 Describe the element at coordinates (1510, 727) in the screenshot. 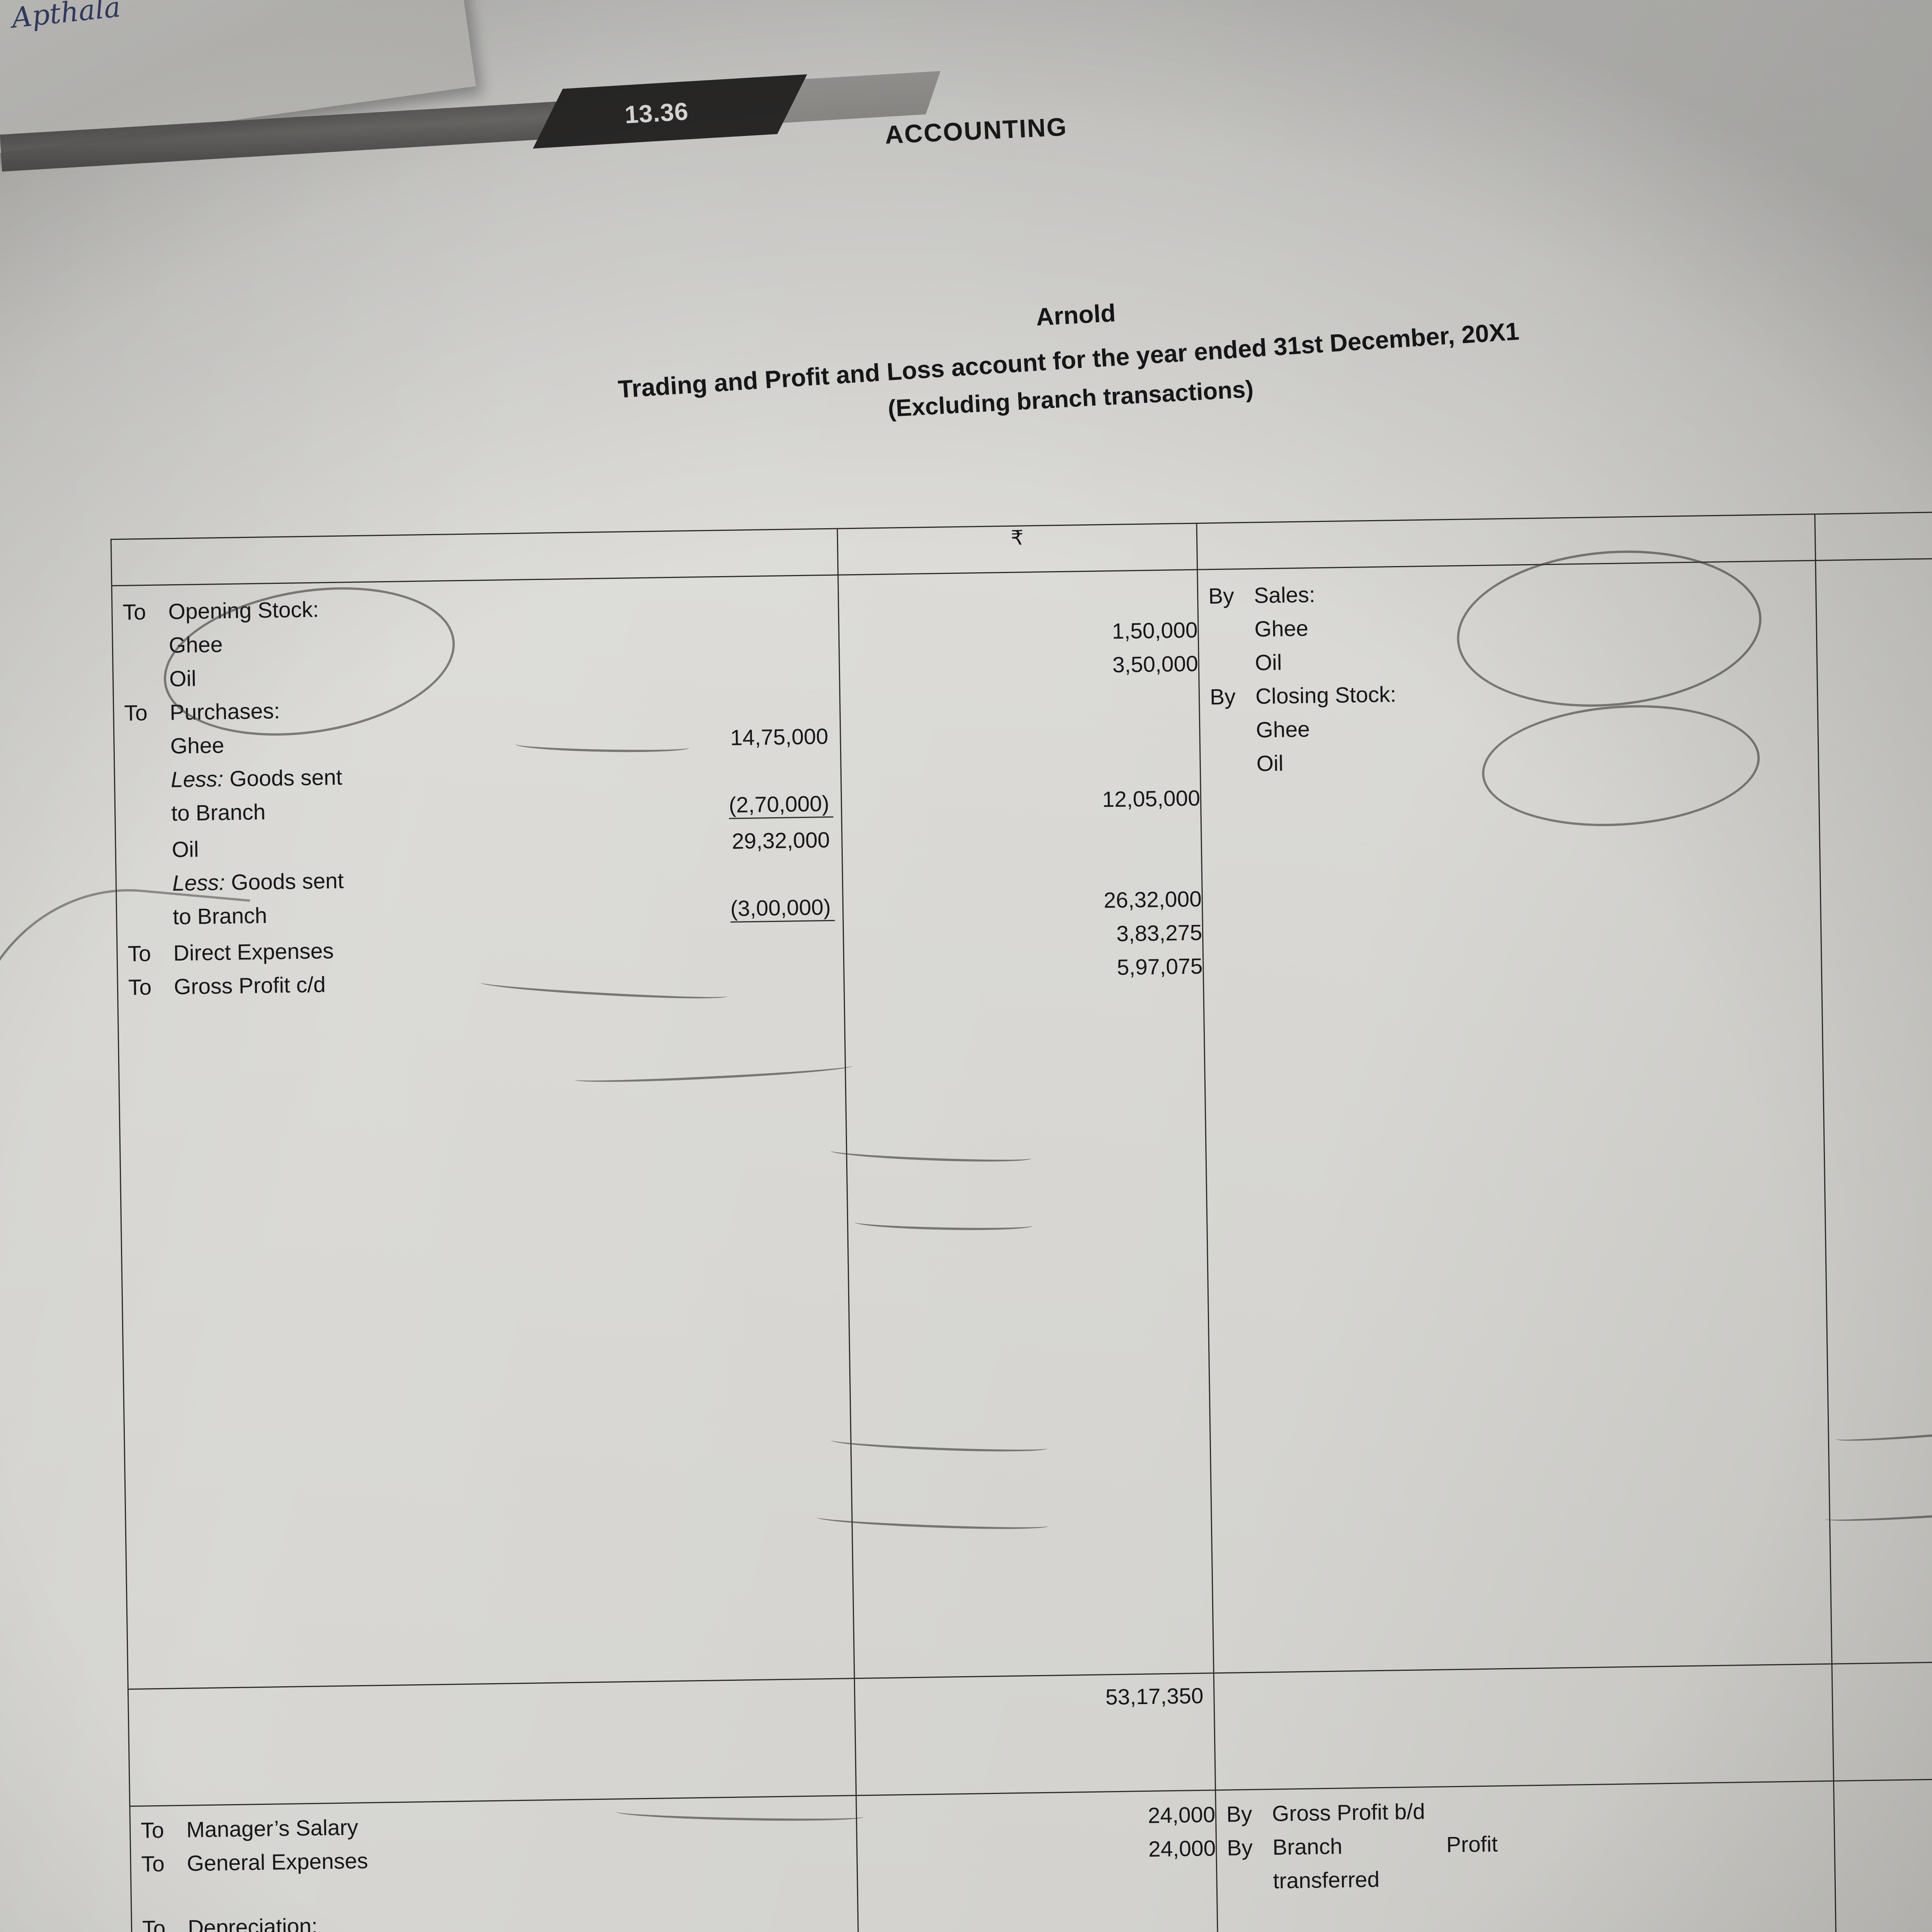

I see `row-closing-ghee: Ghee` at that location.